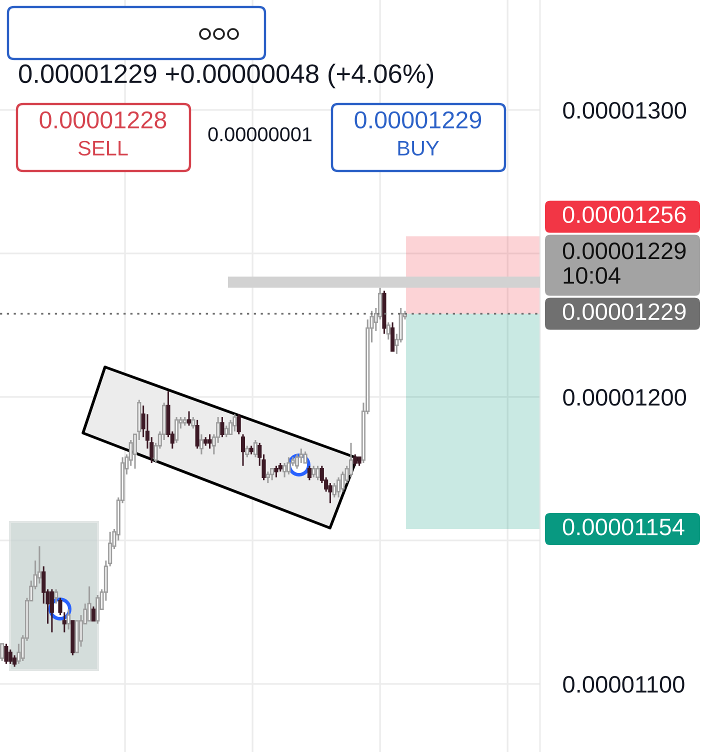  Describe the element at coordinates (418, 148) in the screenshot. I see `annotation: BUY` at that location.